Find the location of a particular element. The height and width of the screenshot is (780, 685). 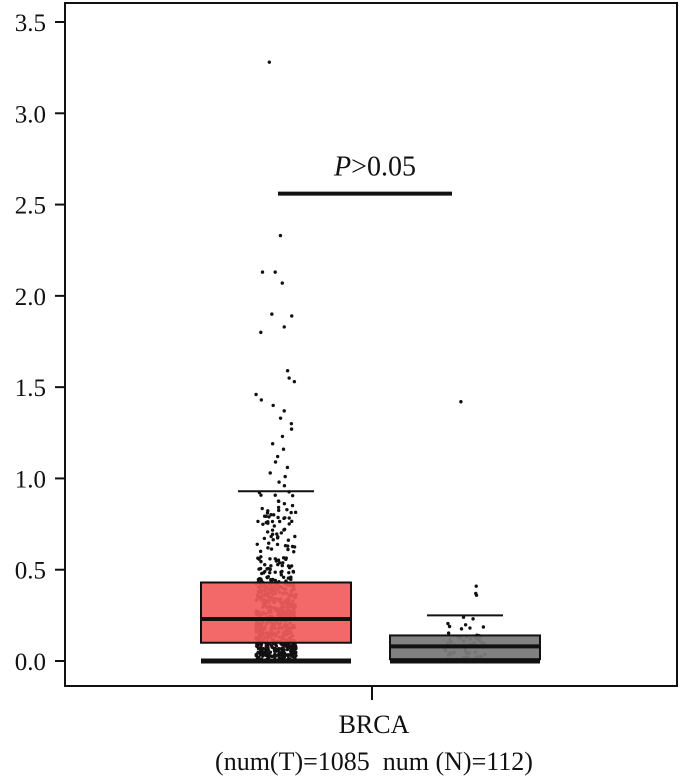

y-tick-label: 1.5 is located at coordinates (30, 388).